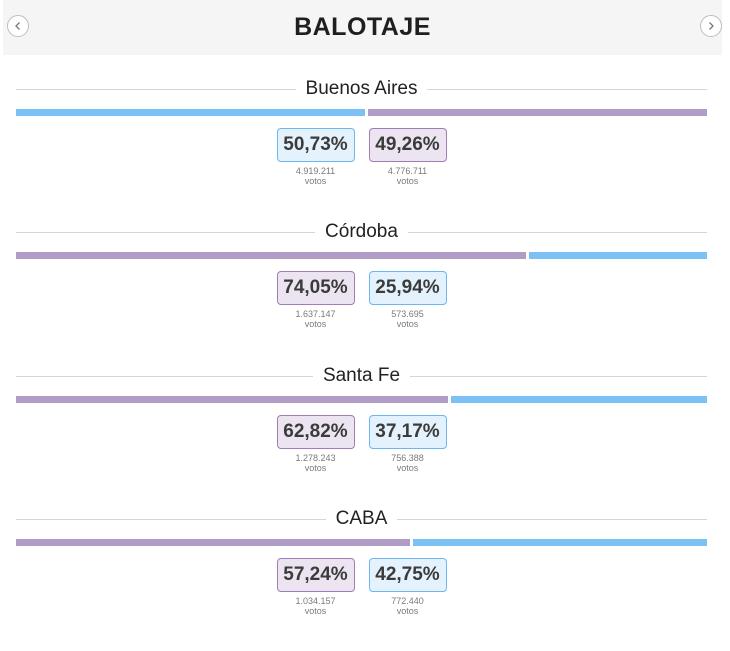 This screenshot has height=651, width=730. I want to click on candidate-result: 74,05% 1.637.147 votos, so click(315, 300).